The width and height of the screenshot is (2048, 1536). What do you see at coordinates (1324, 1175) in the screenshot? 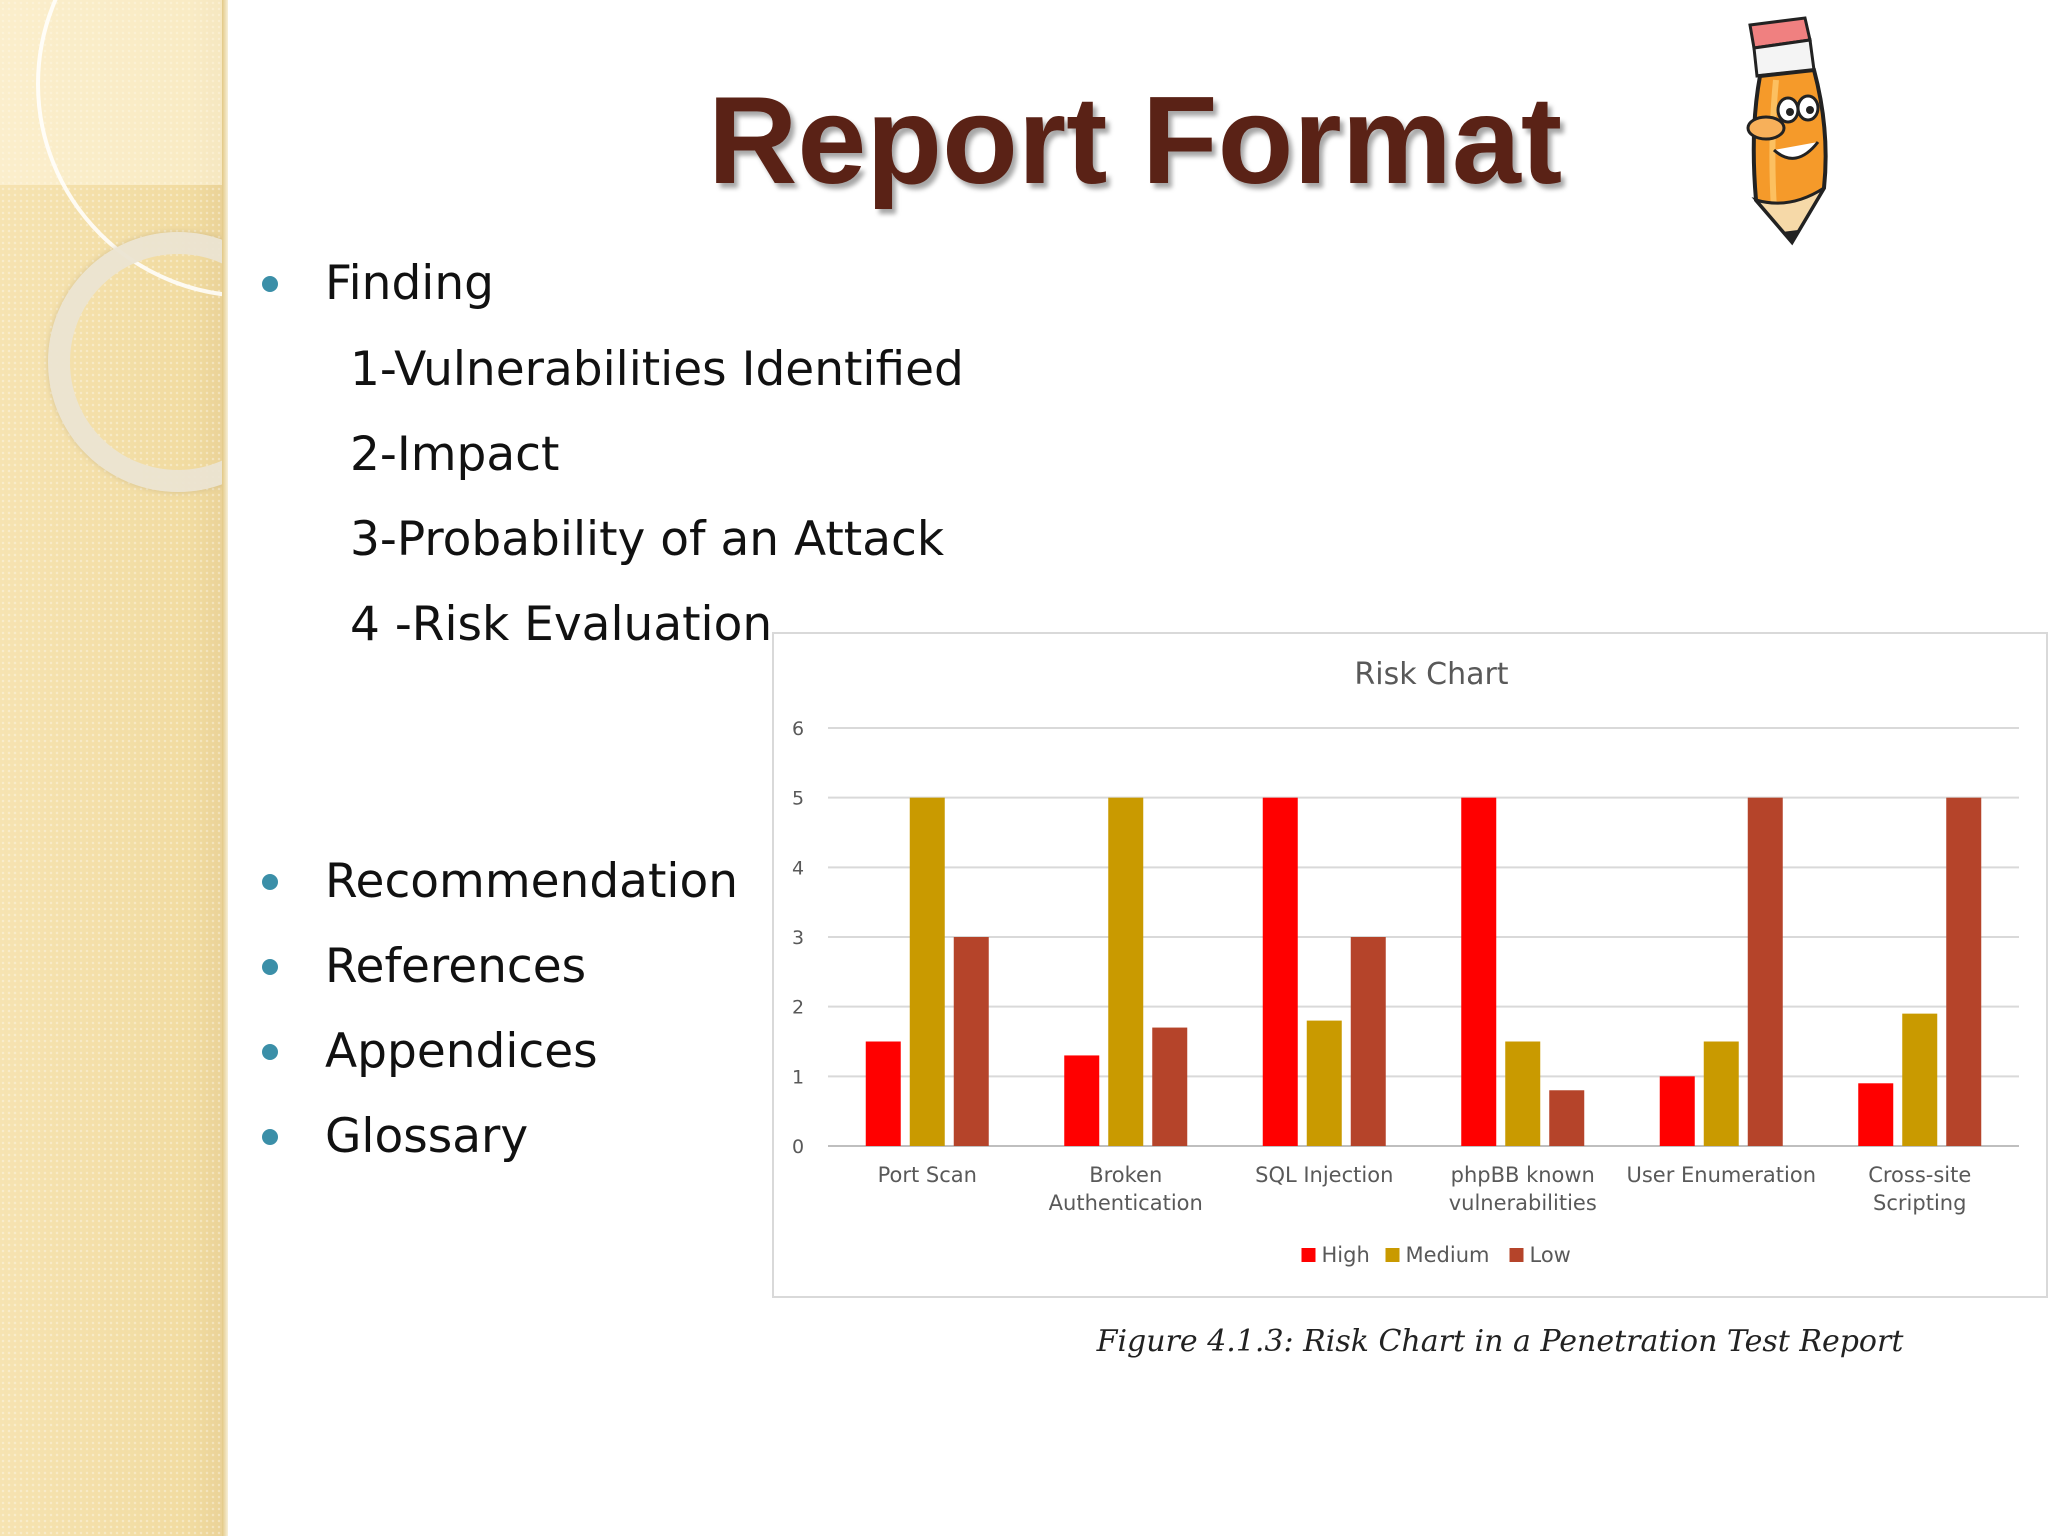
I see `x-tick-label: SQL Injection` at bounding box center [1324, 1175].